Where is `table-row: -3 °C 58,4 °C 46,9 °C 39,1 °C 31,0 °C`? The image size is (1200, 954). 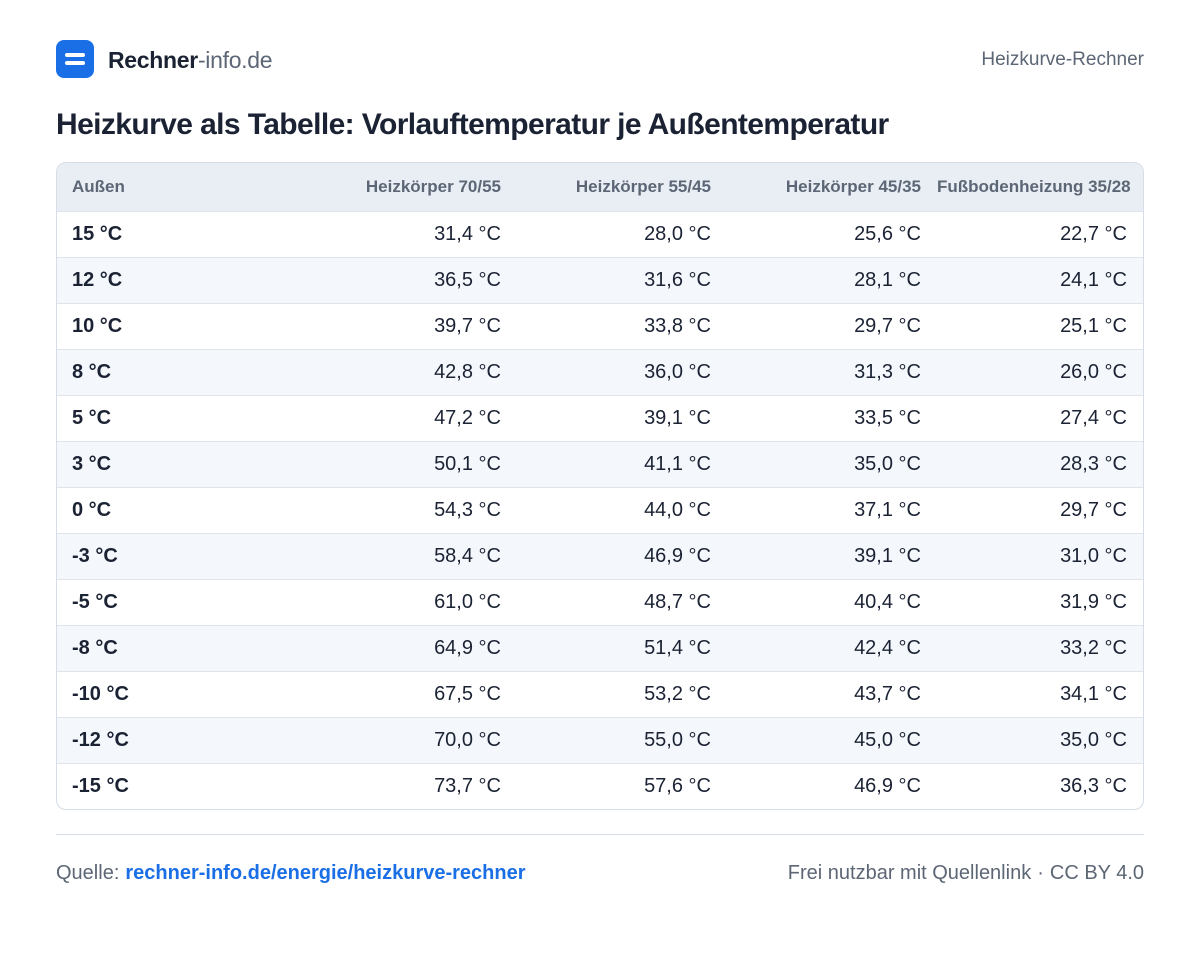 table-row: -3 °C 58,4 °C 46,9 °C 39,1 °C 31,0 °C is located at coordinates (600, 556).